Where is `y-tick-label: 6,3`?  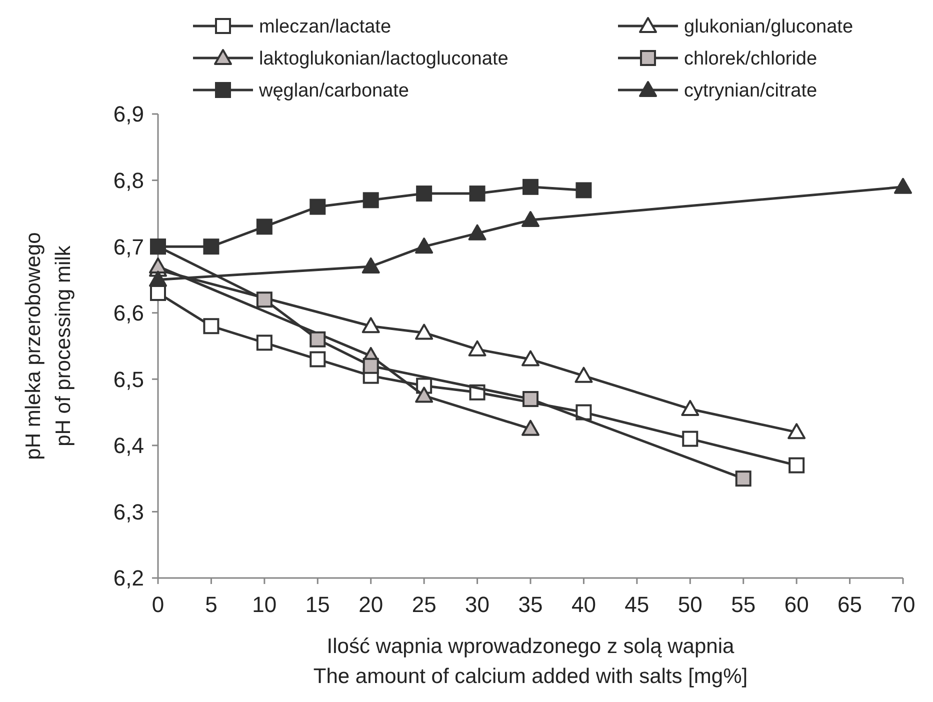
y-tick-label: 6,3 is located at coordinates (128, 511).